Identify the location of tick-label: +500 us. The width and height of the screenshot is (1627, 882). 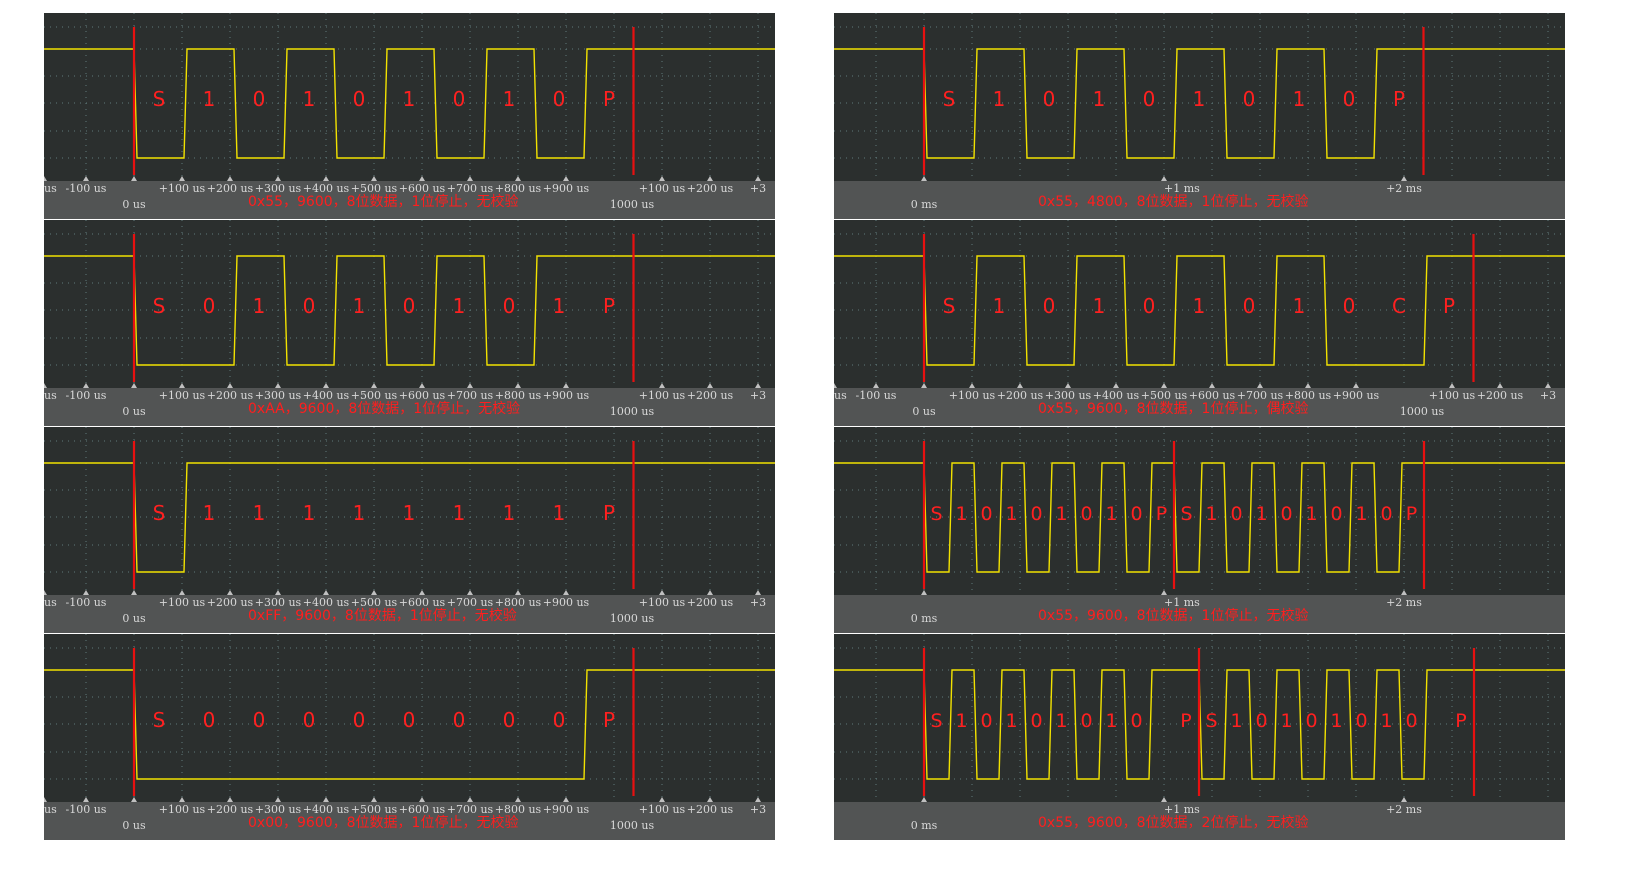
(374, 395).